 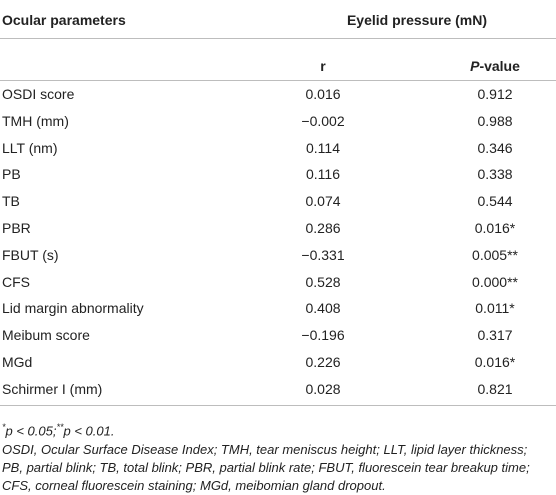 What do you see at coordinates (16, 228) in the screenshot?
I see `row-label: PBR` at bounding box center [16, 228].